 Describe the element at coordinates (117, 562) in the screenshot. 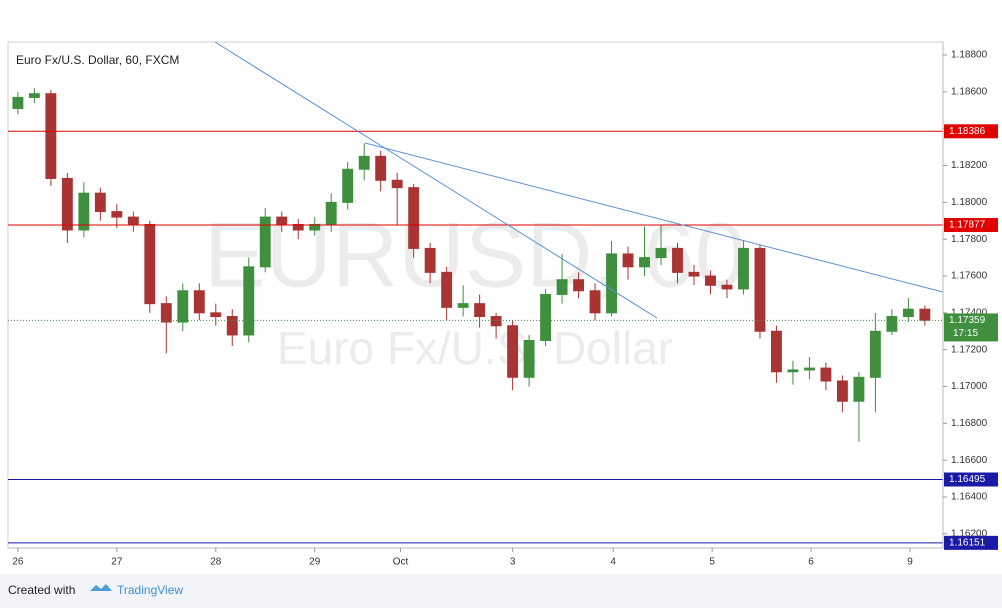

I see `x-tick-label: 27` at that location.